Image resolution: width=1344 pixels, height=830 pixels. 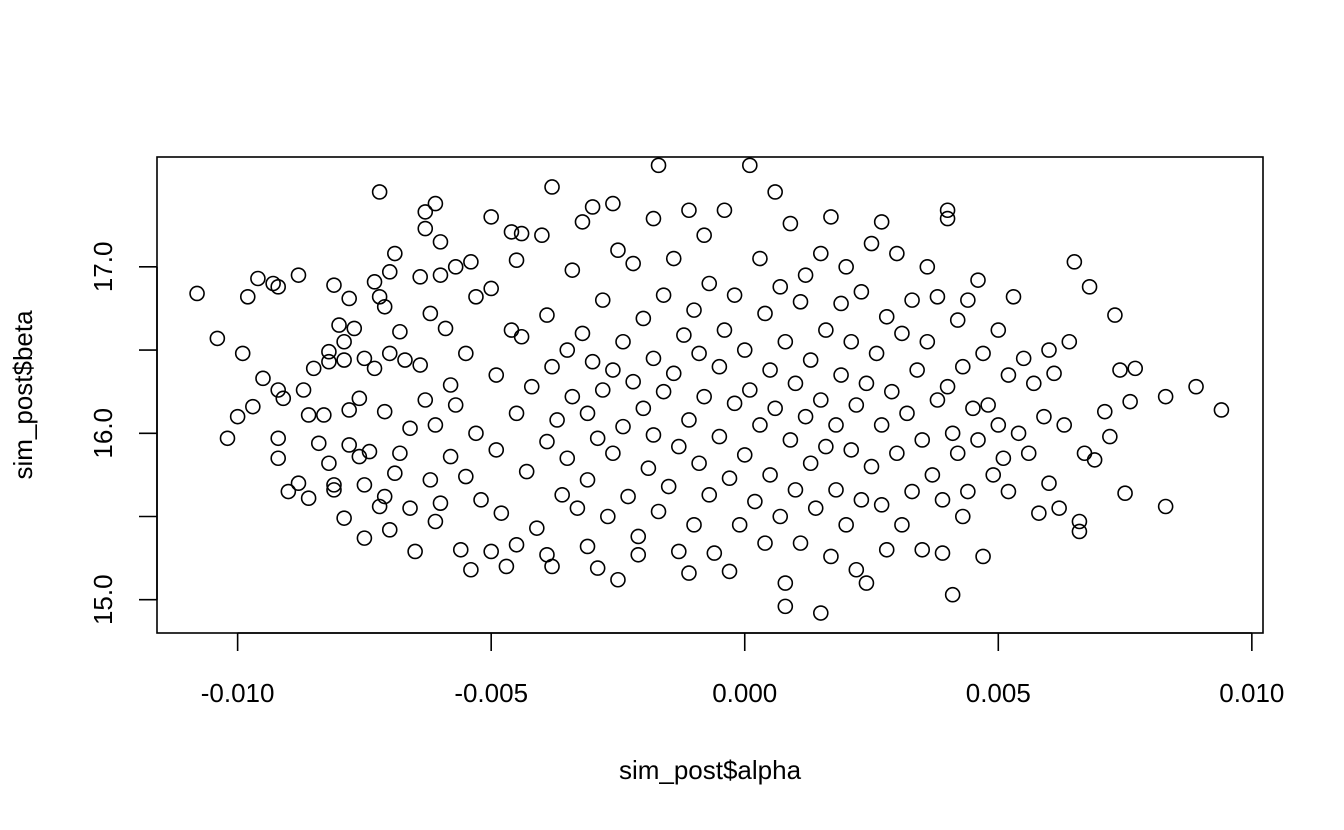 What do you see at coordinates (23, 395) in the screenshot?
I see `y-axis-title: sim_post$beta` at bounding box center [23, 395].